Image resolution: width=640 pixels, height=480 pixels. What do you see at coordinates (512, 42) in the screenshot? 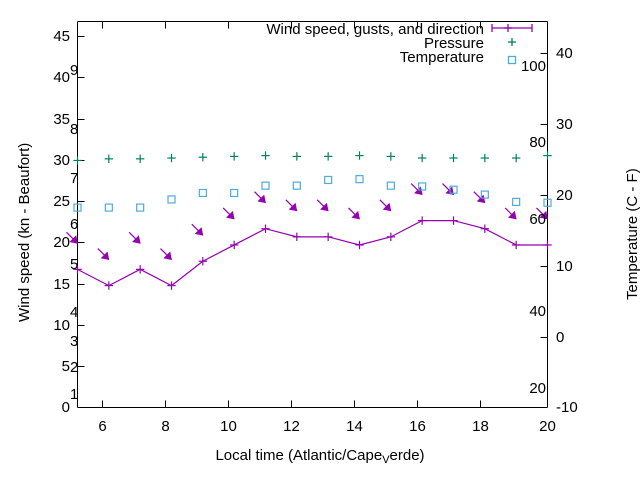
I see `legend-marker-pressure` at bounding box center [512, 42].